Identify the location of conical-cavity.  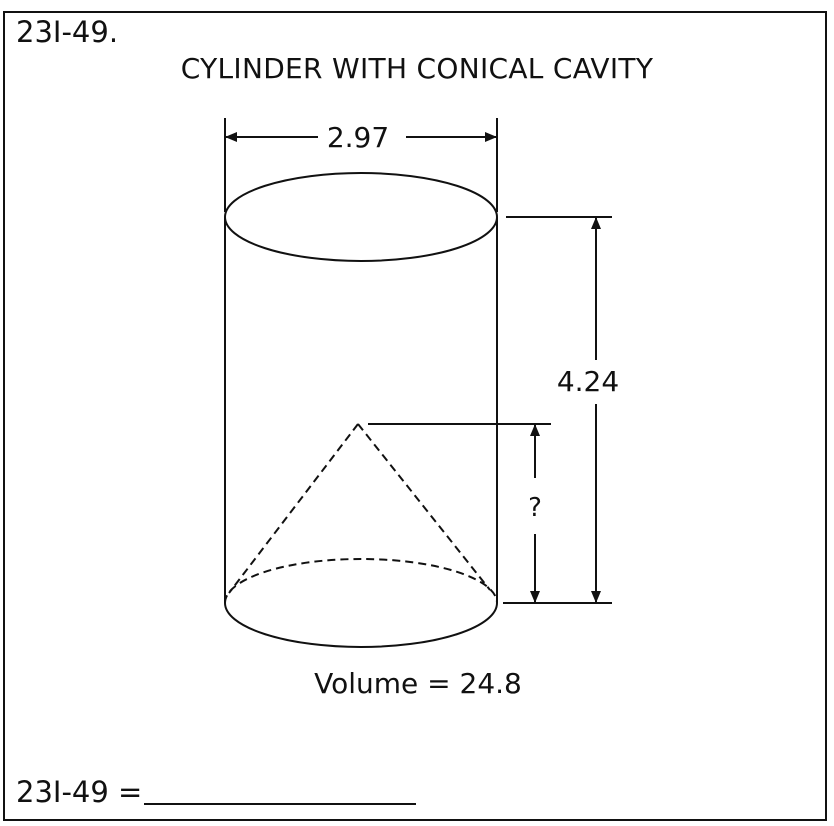
(359, 508).